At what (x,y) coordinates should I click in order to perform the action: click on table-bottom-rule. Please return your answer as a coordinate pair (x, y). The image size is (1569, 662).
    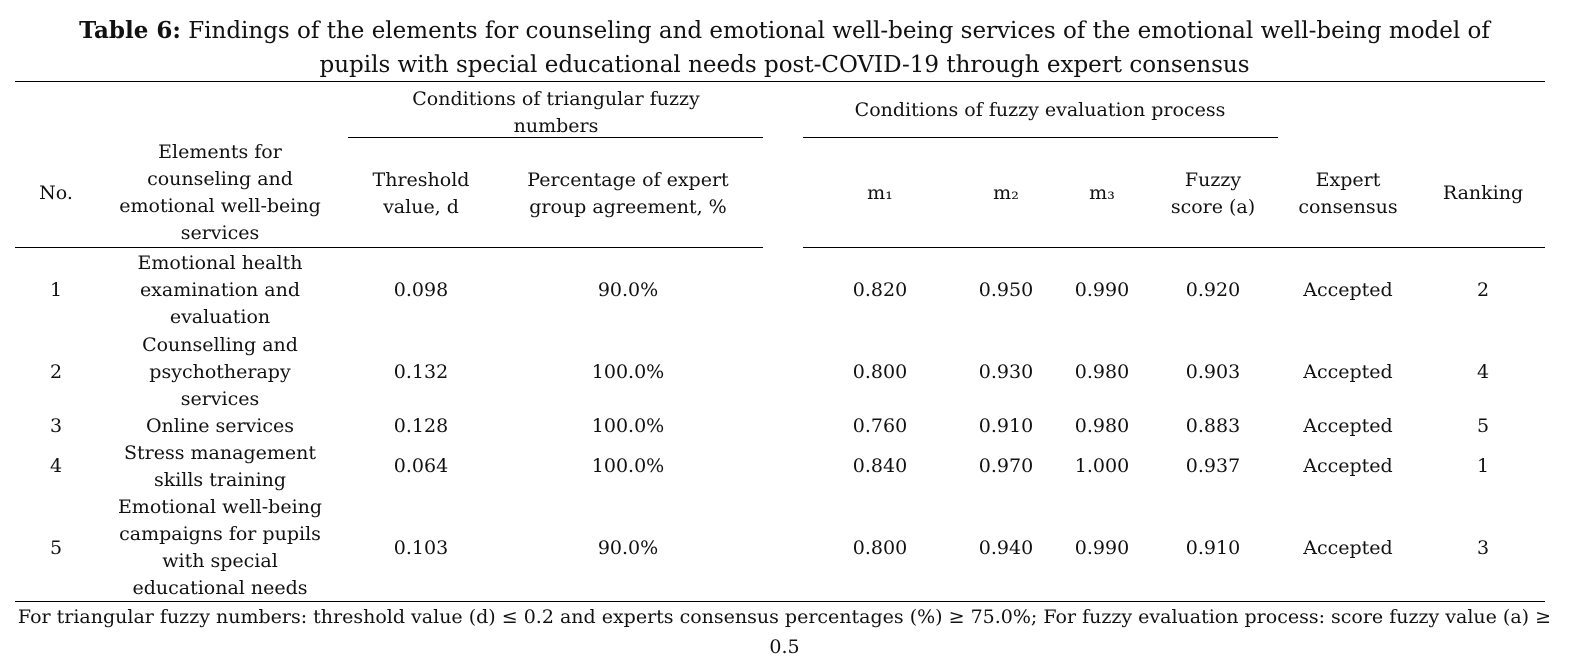
    Looking at the image, I should click on (780, 601).